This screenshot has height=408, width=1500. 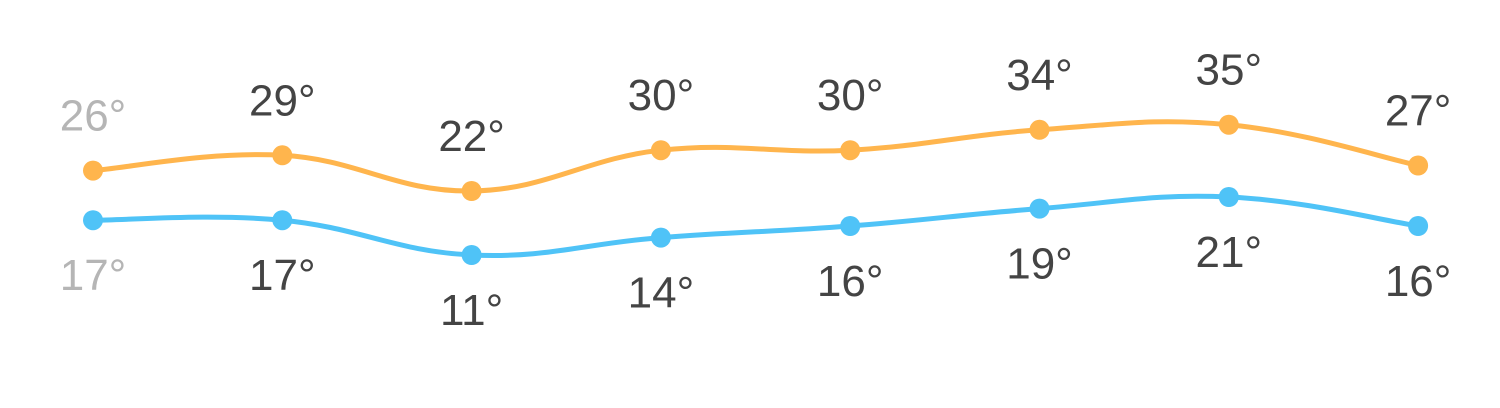 What do you see at coordinates (1039, 75) in the screenshot?
I see `high-temperature-label: 34°` at bounding box center [1039, 75].